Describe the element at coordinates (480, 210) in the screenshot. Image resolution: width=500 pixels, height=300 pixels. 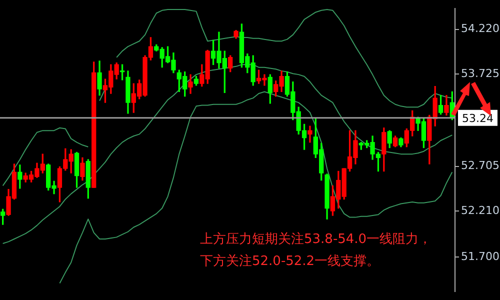
I see `y-tick-label: 52.210` at that location.